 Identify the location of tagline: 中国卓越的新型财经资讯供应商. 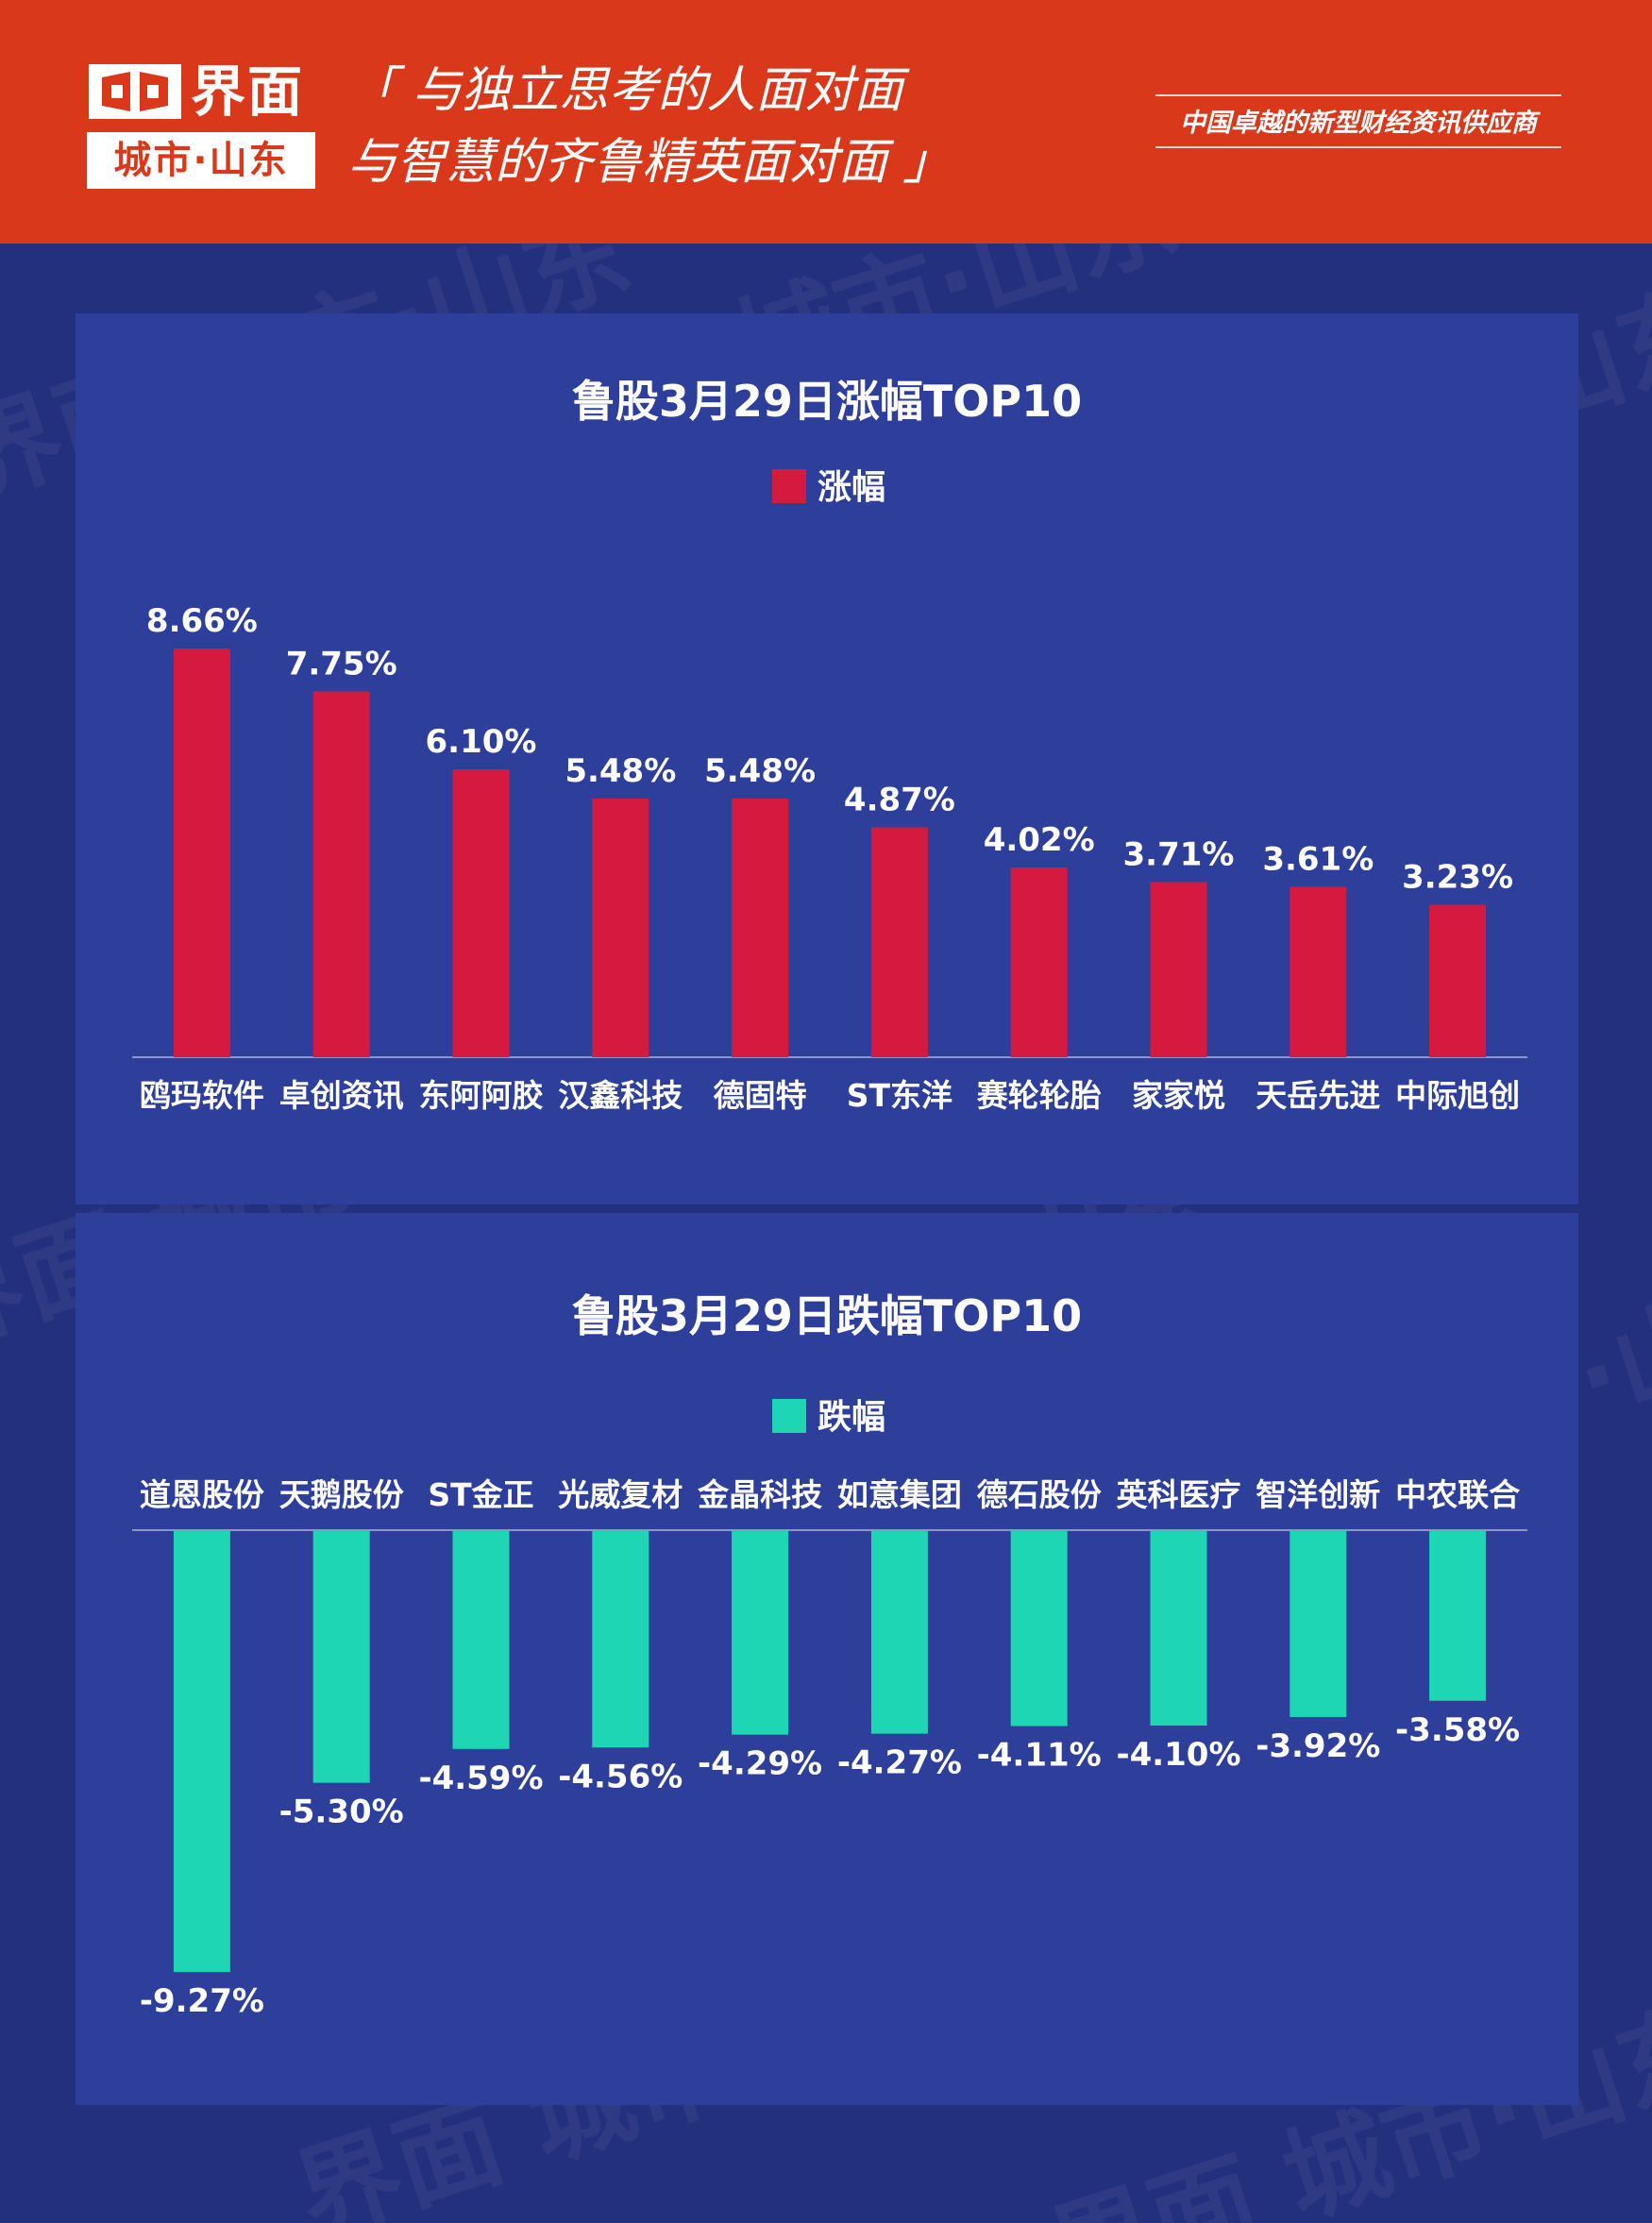
(1358, 121).